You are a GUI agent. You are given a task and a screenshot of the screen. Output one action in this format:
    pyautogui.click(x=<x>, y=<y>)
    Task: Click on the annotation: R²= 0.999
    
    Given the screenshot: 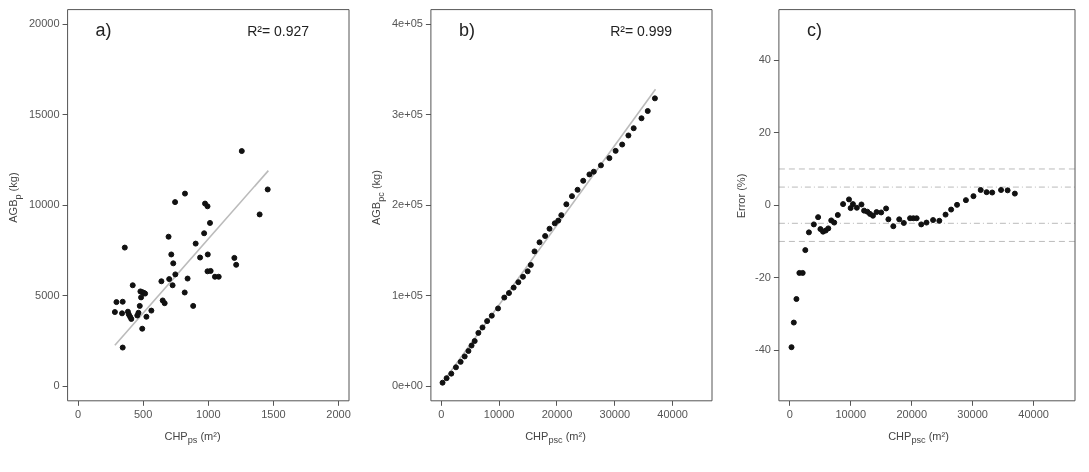 What is the action you would take?
    pyautogui.click(x=641, y=30)
    